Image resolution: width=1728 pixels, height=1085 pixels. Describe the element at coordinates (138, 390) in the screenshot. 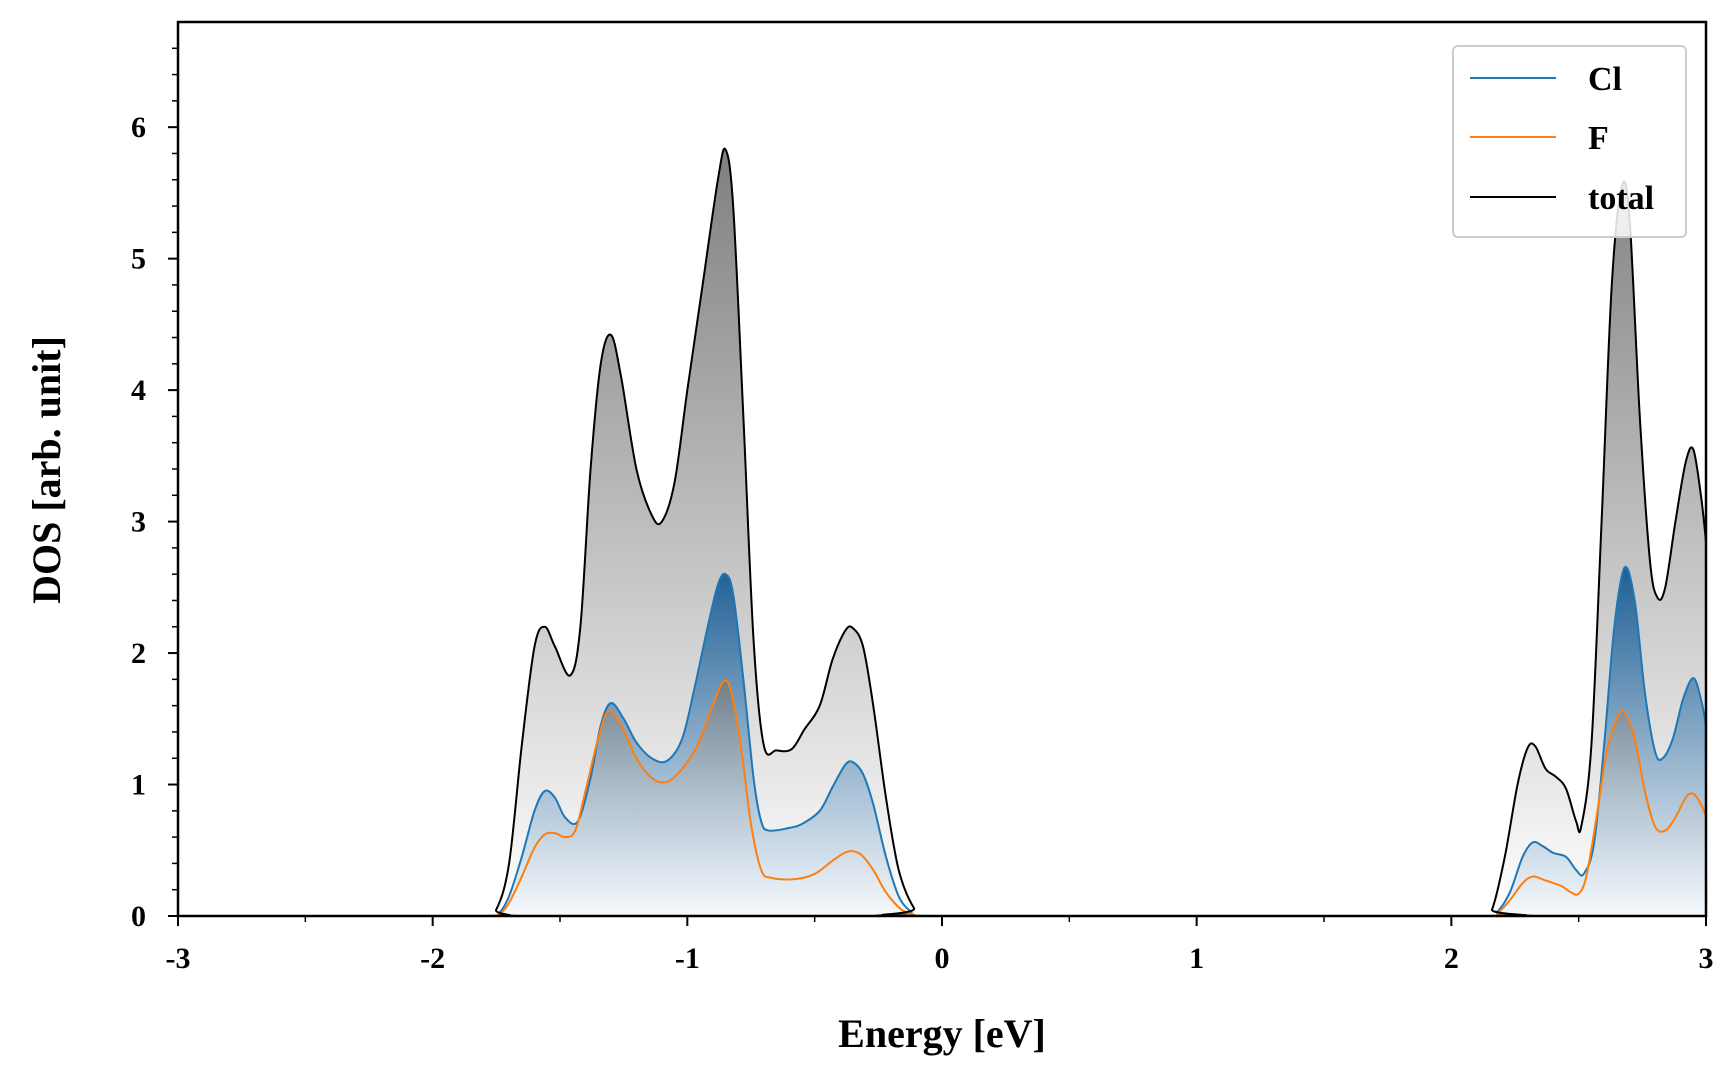

I see `y-tick-label: 4` at that location.